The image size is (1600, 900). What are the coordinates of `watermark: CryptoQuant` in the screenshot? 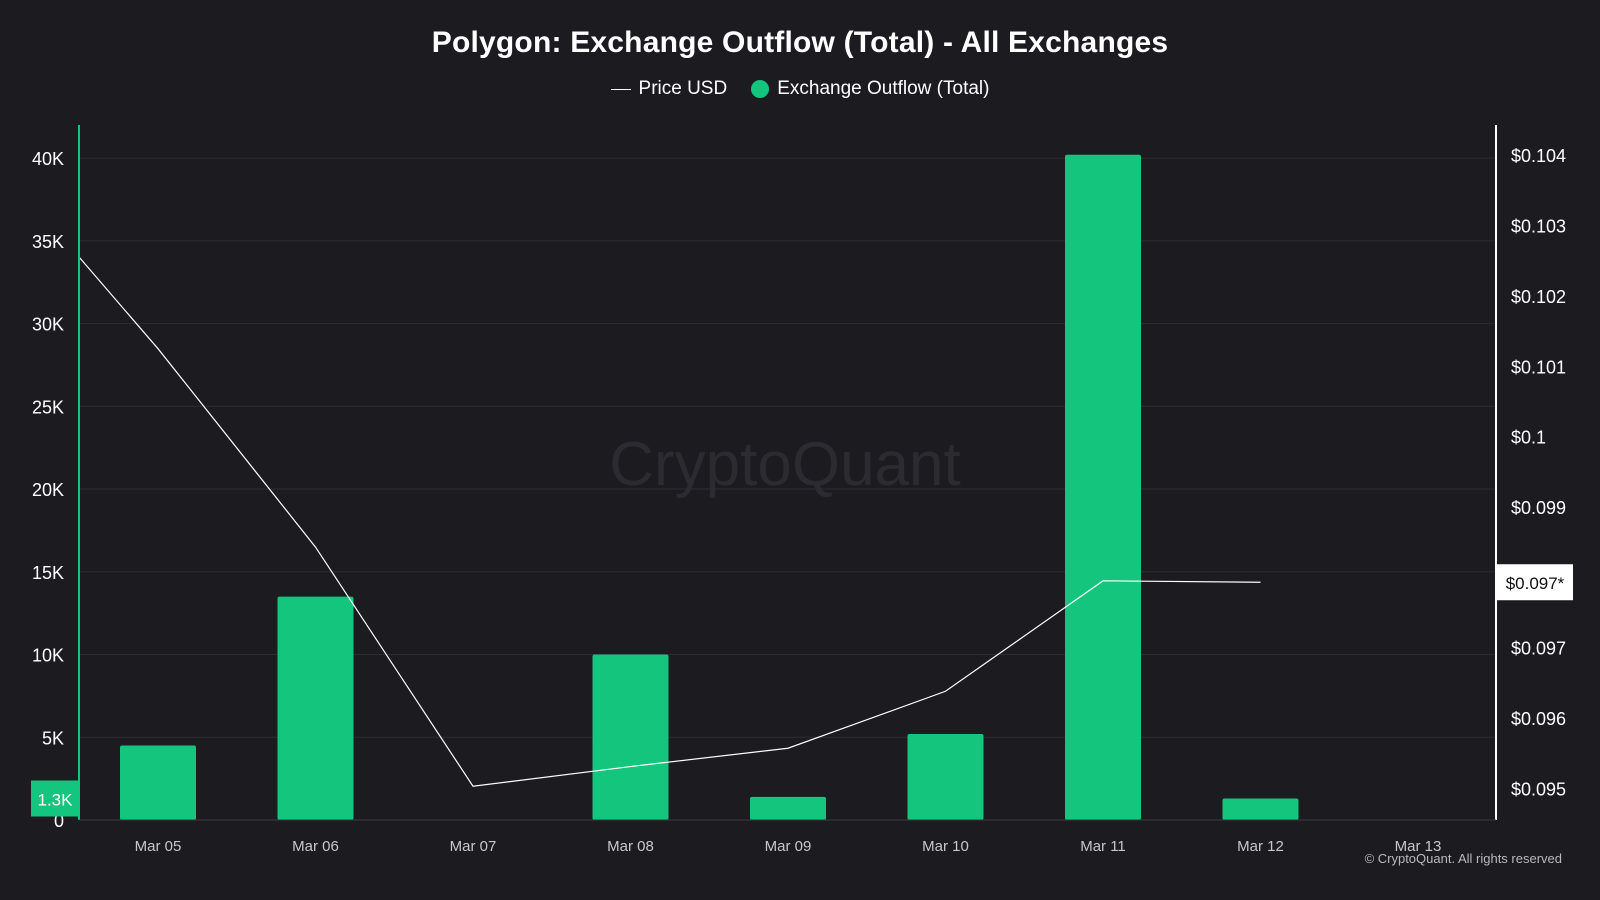 It's located at (785, 464).